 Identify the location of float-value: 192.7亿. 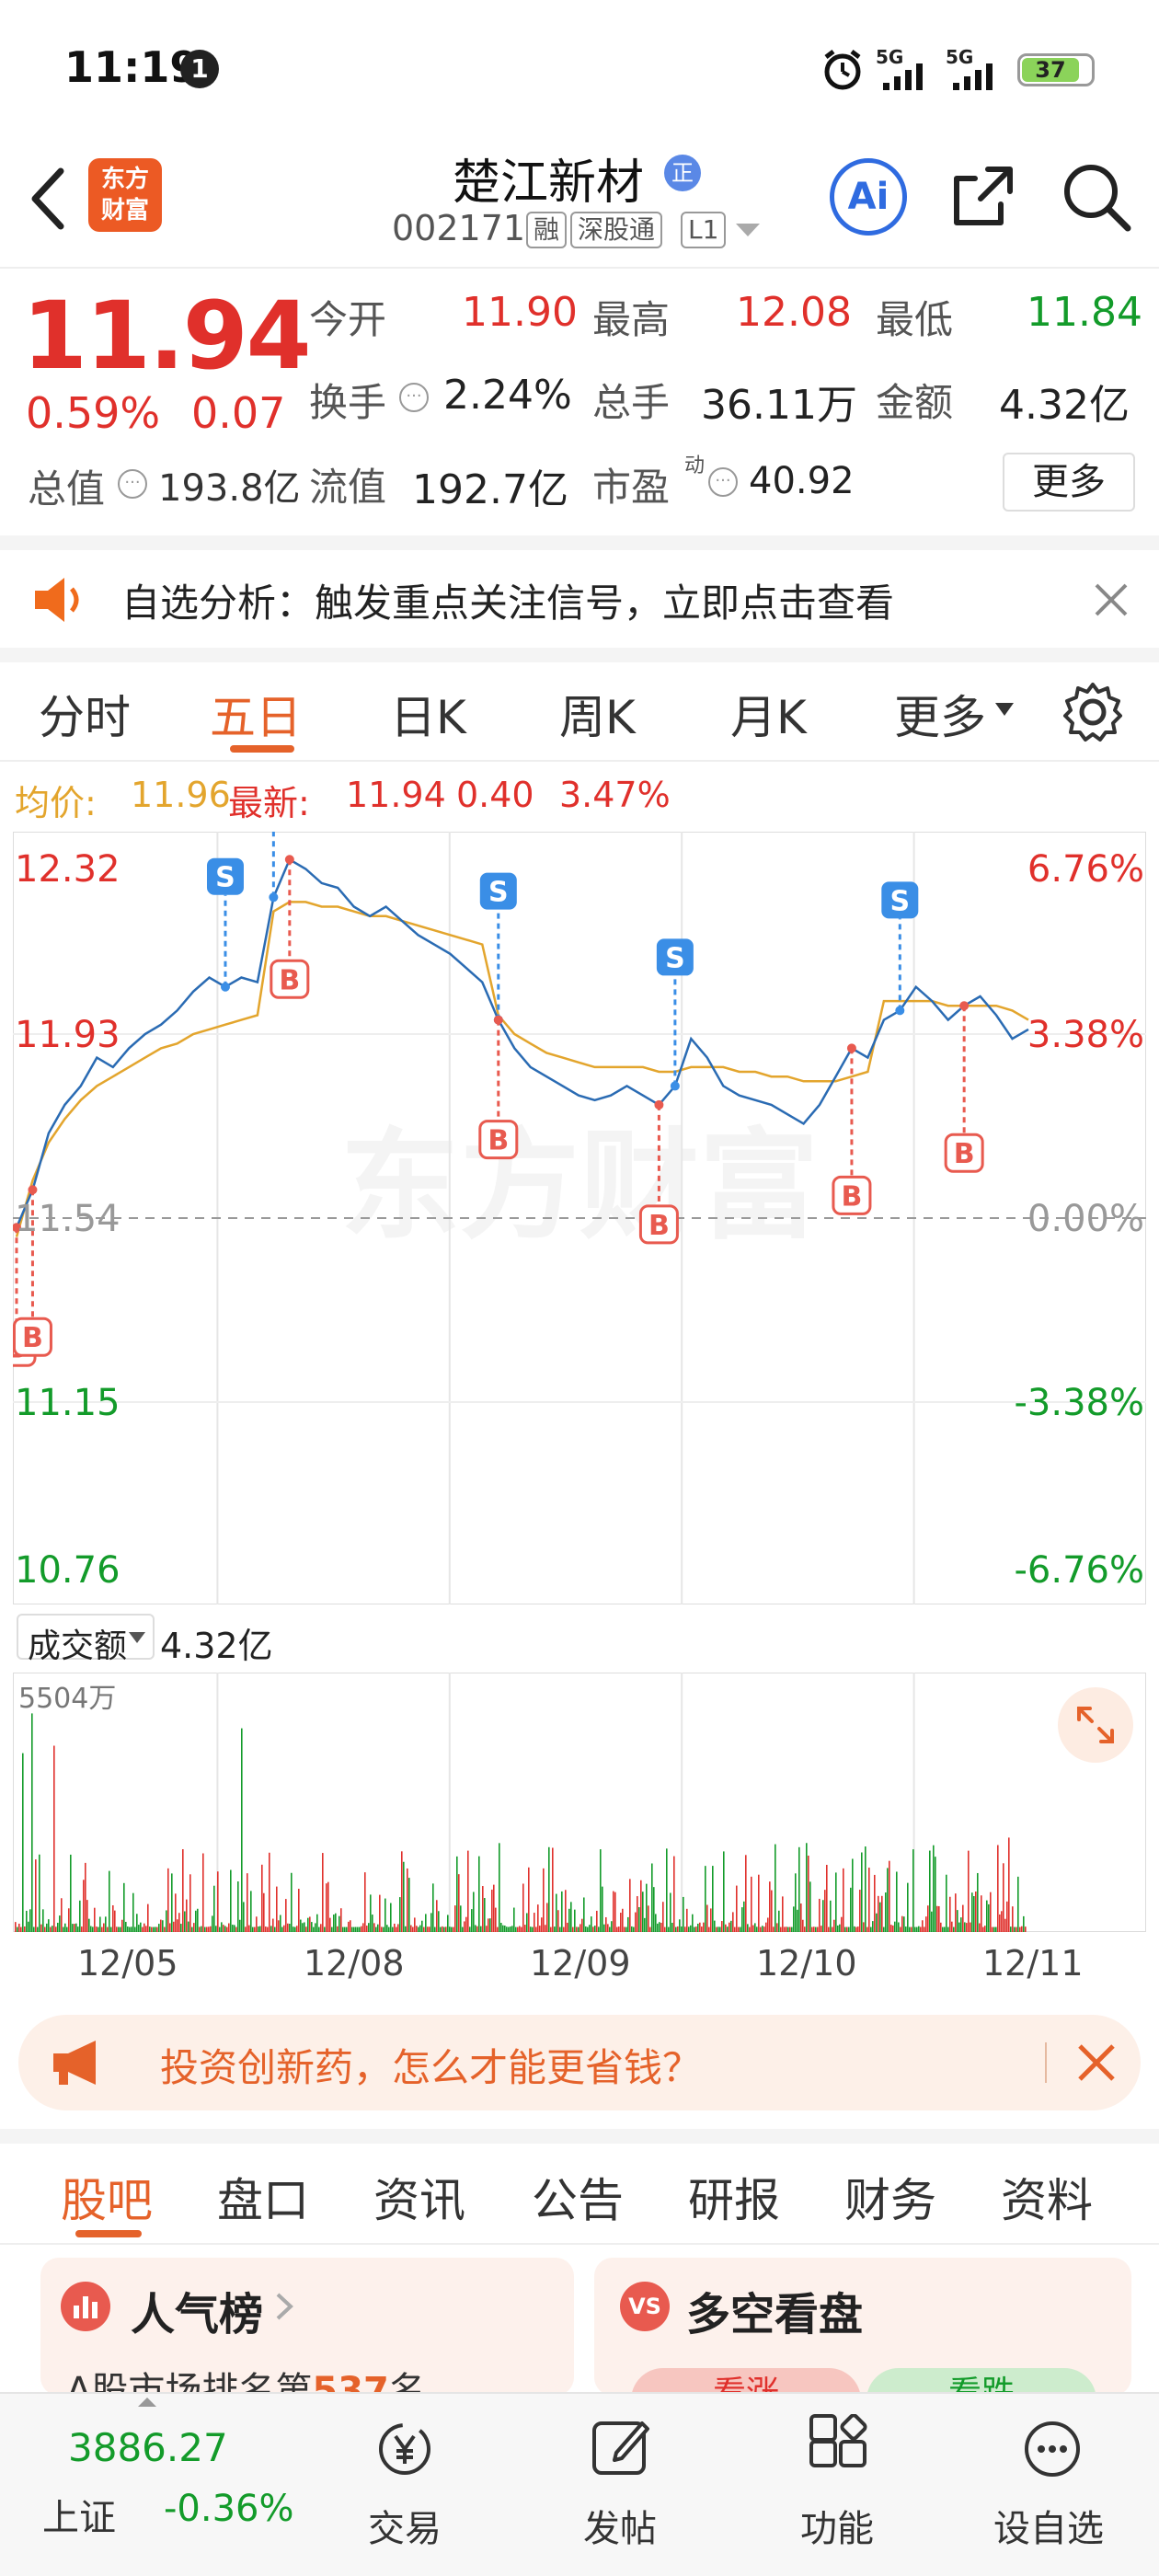
(490, 490).